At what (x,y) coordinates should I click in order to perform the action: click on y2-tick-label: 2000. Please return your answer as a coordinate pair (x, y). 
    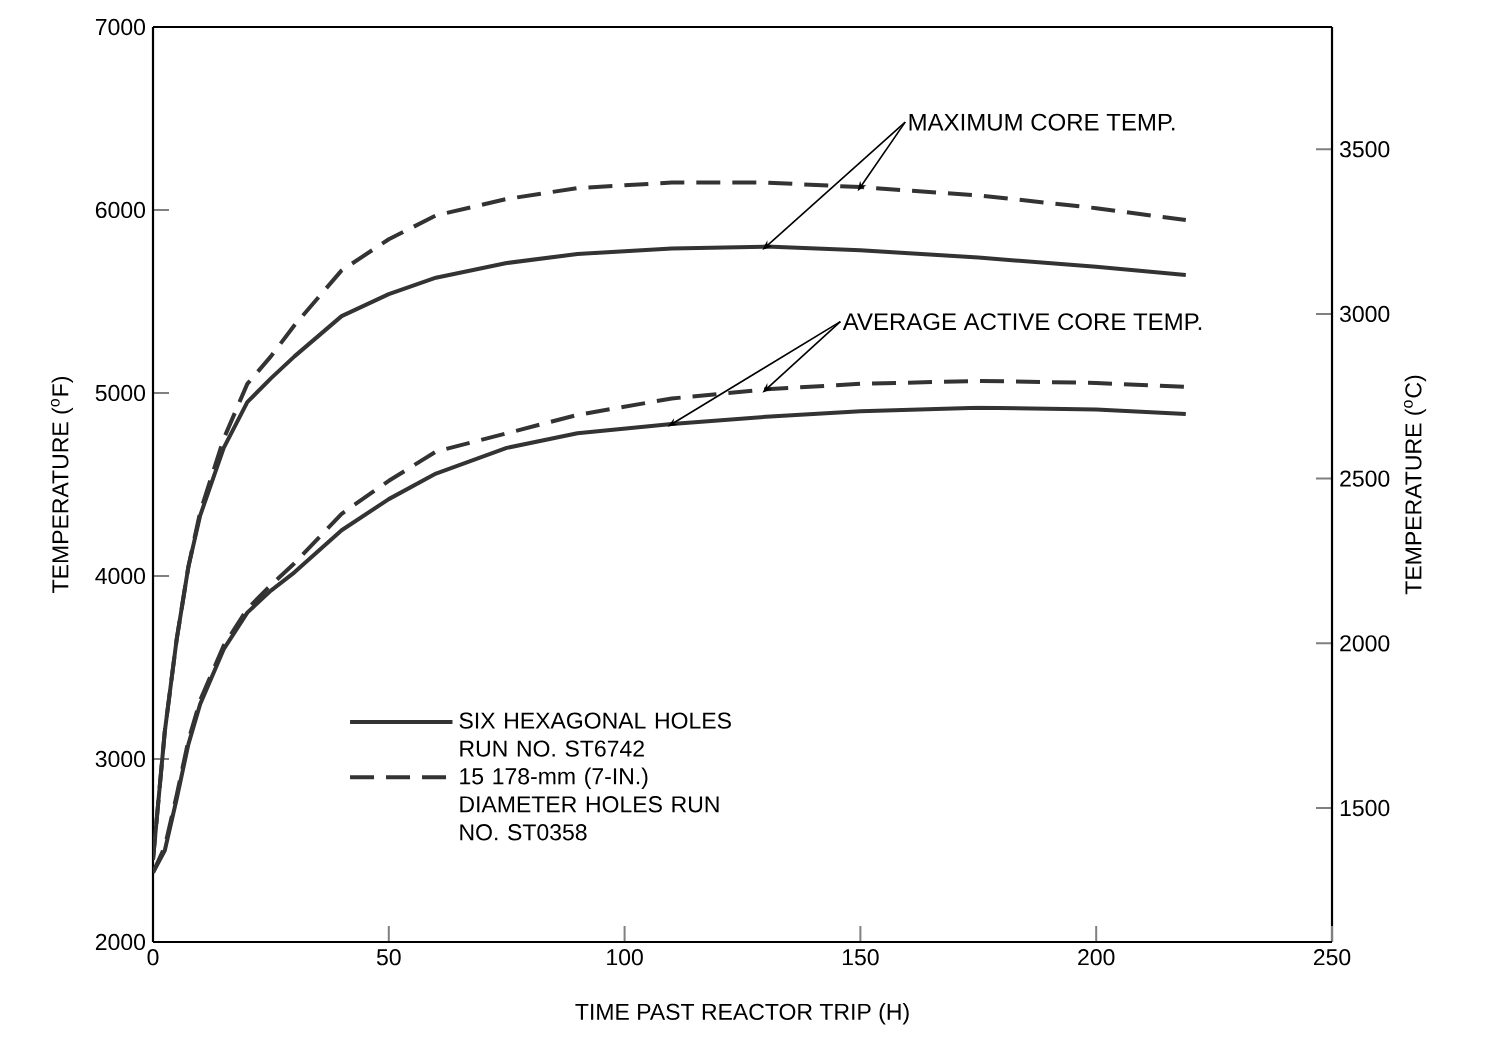
    Looking at the image, I should click on (1365, 643).